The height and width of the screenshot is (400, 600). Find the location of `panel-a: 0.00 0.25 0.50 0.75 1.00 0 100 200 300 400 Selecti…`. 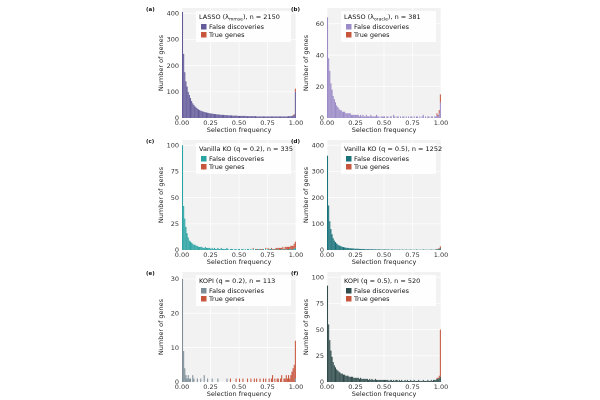

panel-a: 0.00 0.25 0.50 0.75 1.00 0 100 200 300 400 Selecti… is located at coordinates (224, 70).